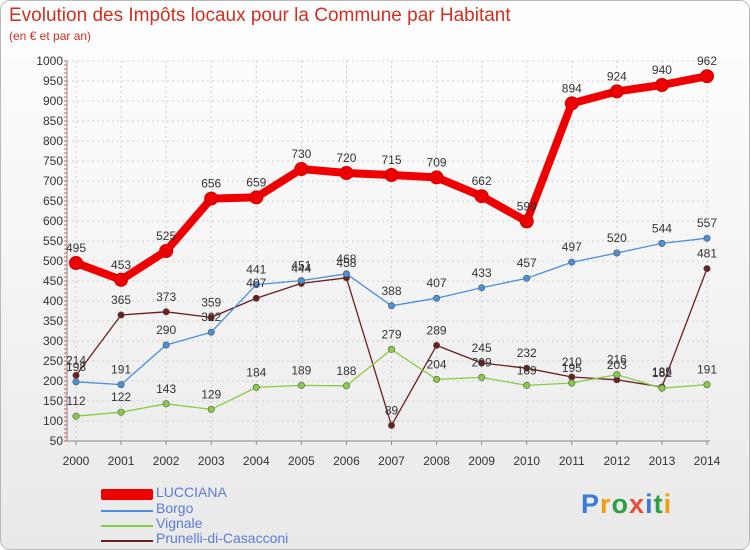 The width and height of the screenshot is (750, 550). Describe the element at coordinates (166, 330) in the screenshot. I see `data-label-borgo: 290` at that location.